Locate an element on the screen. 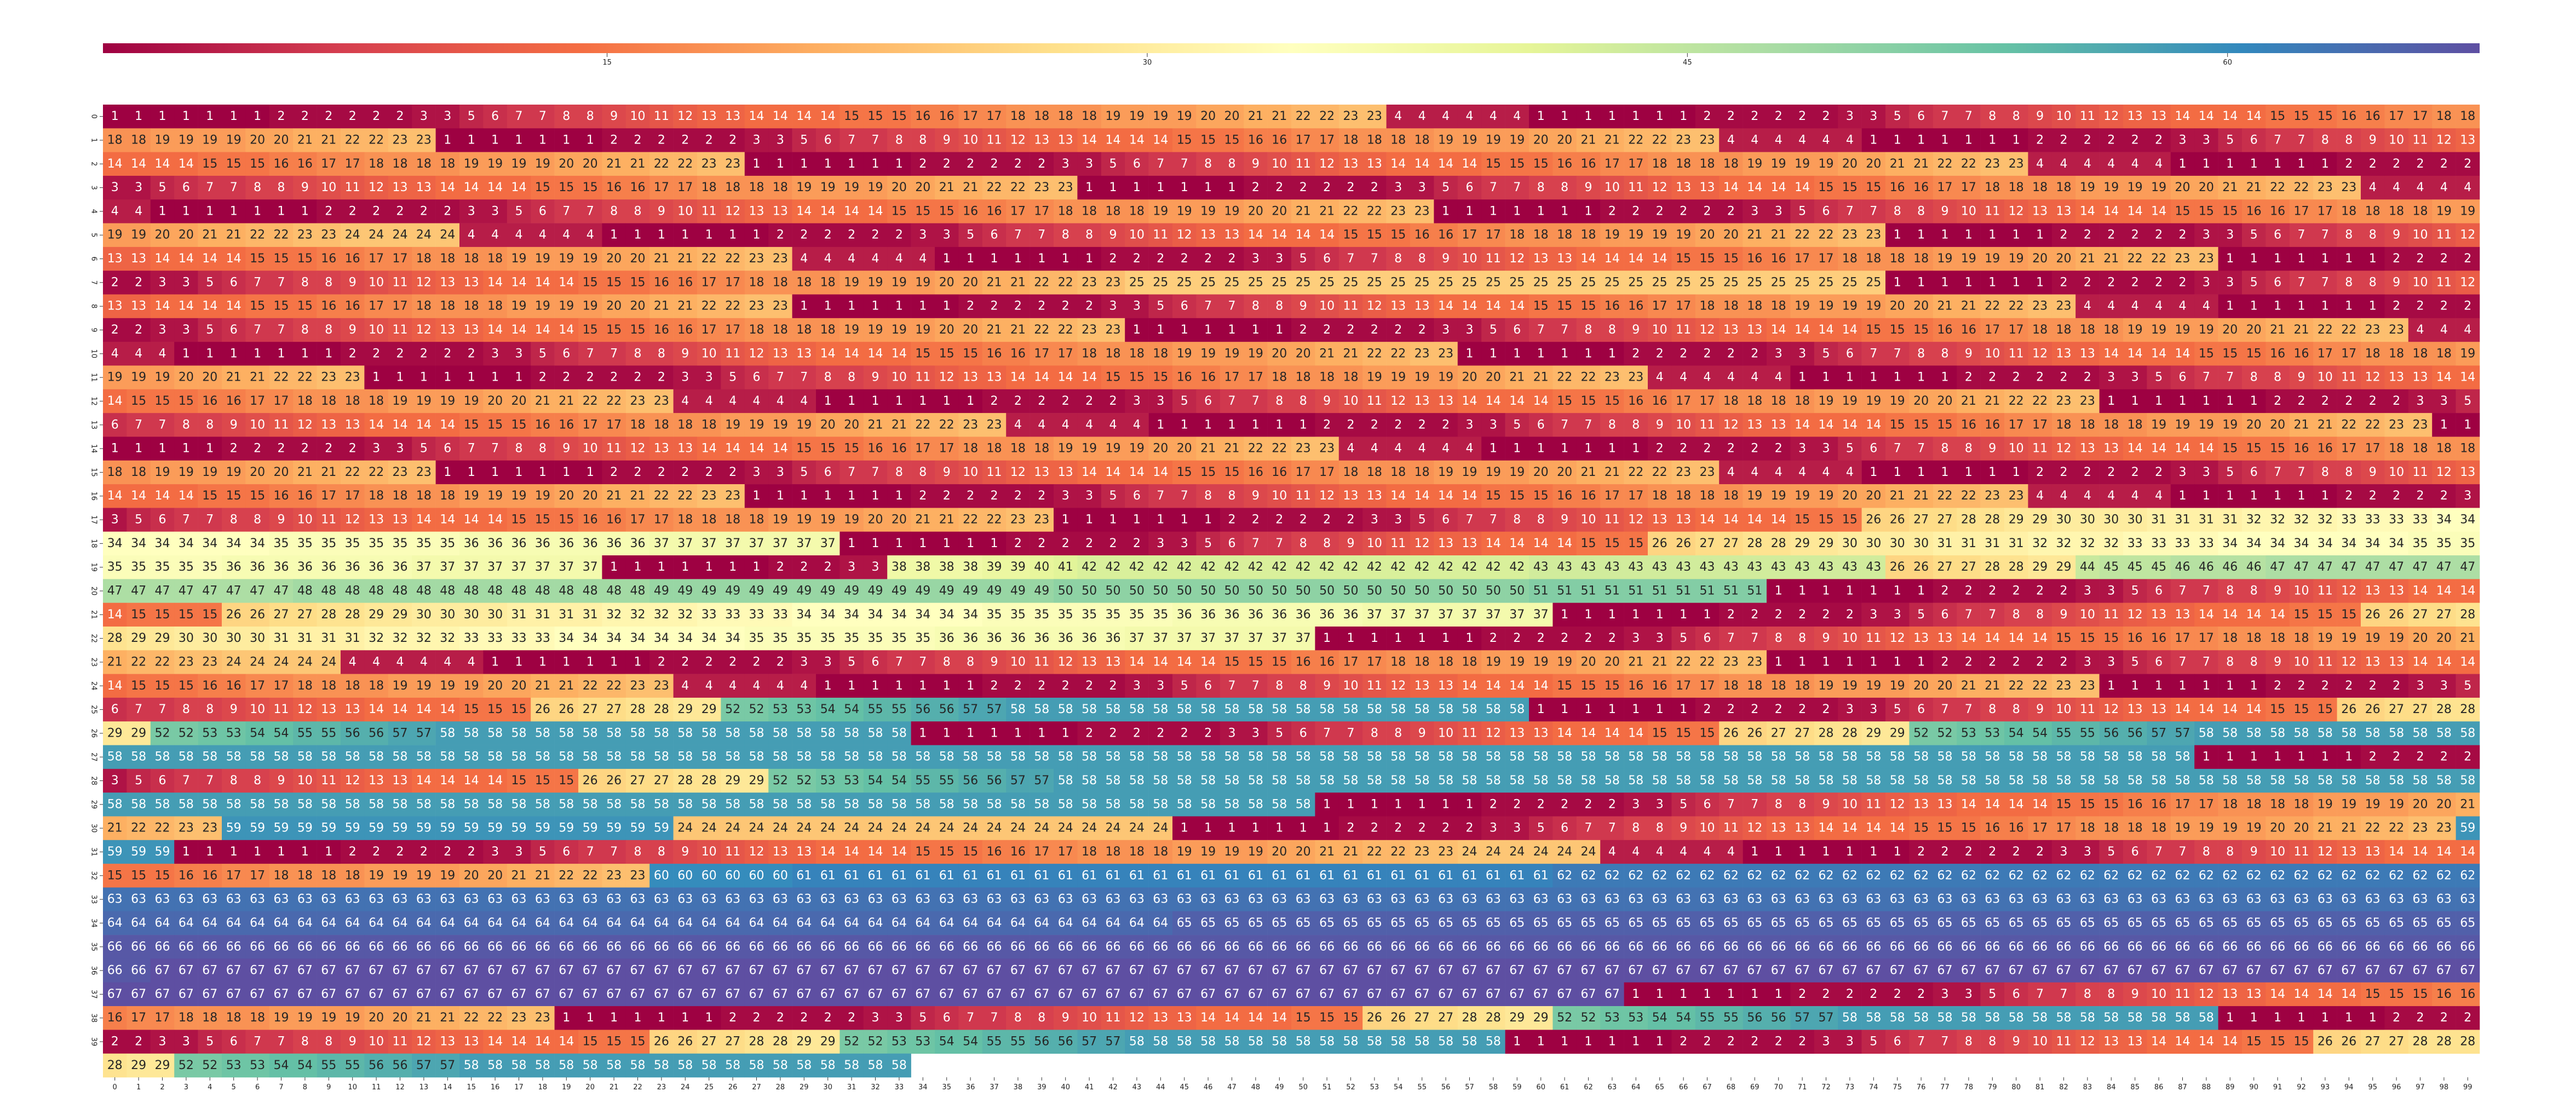 The height and width of the screenshot is (1120, 2576). heatmap-cell-label: 17 is located at coordinates (2420, 116).